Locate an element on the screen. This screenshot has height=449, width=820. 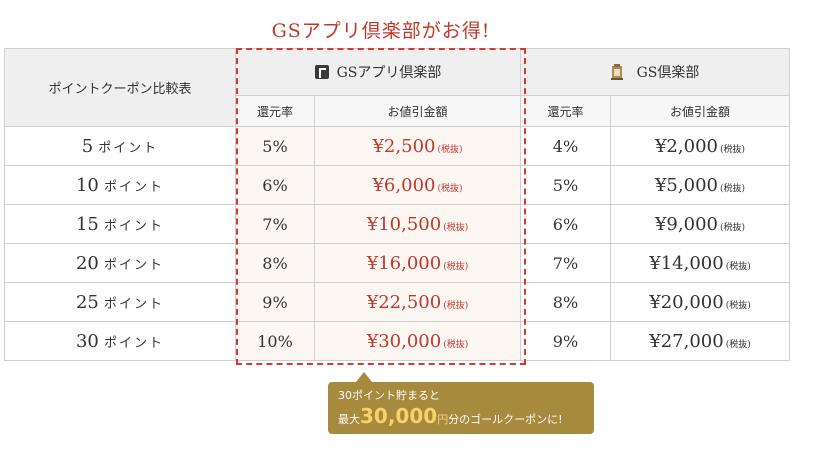
table-row: 15 ポイント 7% ¥10,500 (税抜) 6% ¥9,000 (税抜) is located at coordinates (397, 224).